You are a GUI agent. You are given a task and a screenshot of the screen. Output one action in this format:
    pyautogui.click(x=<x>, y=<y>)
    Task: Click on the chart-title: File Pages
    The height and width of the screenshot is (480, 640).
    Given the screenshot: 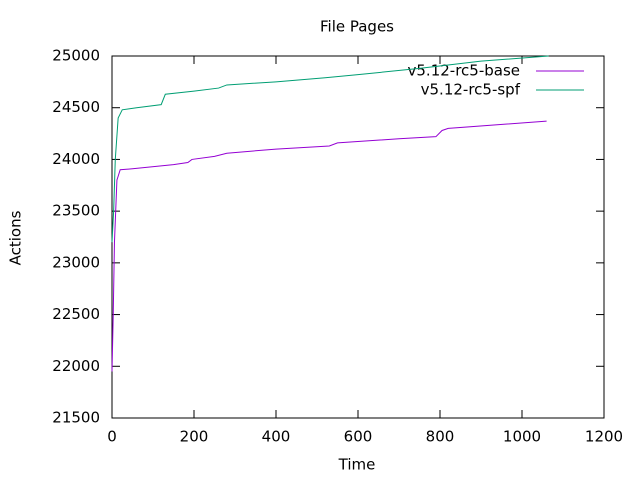 What is the action you would take?
    pyautogui.click(x=357, y=27)
    